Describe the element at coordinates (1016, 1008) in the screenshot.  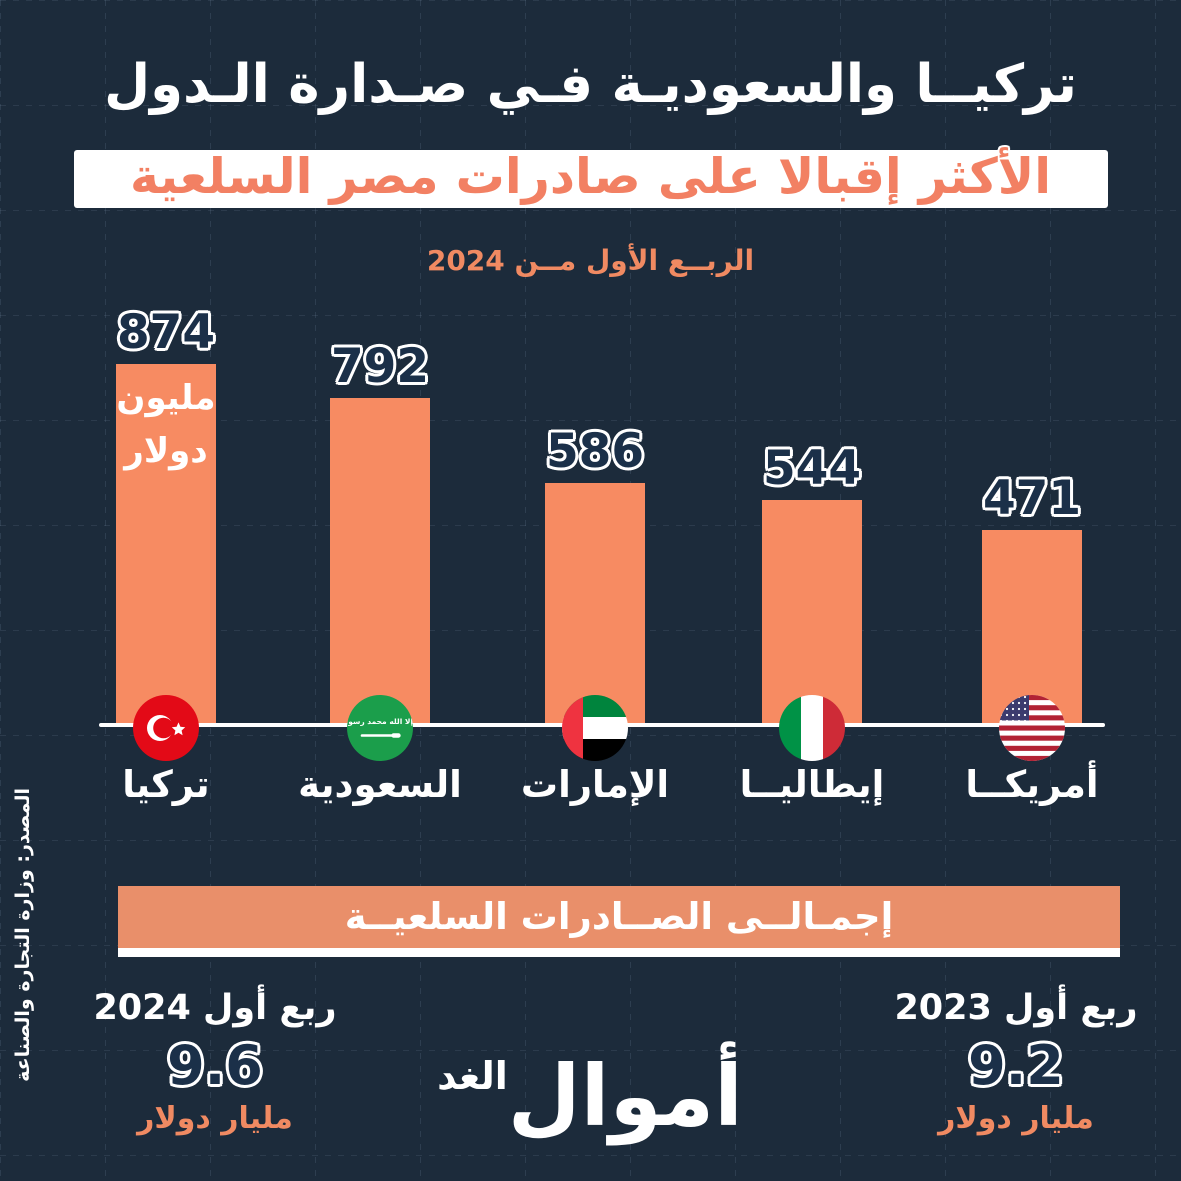
I see `total-q1-2023-period: ربع أول 2023` at that location.